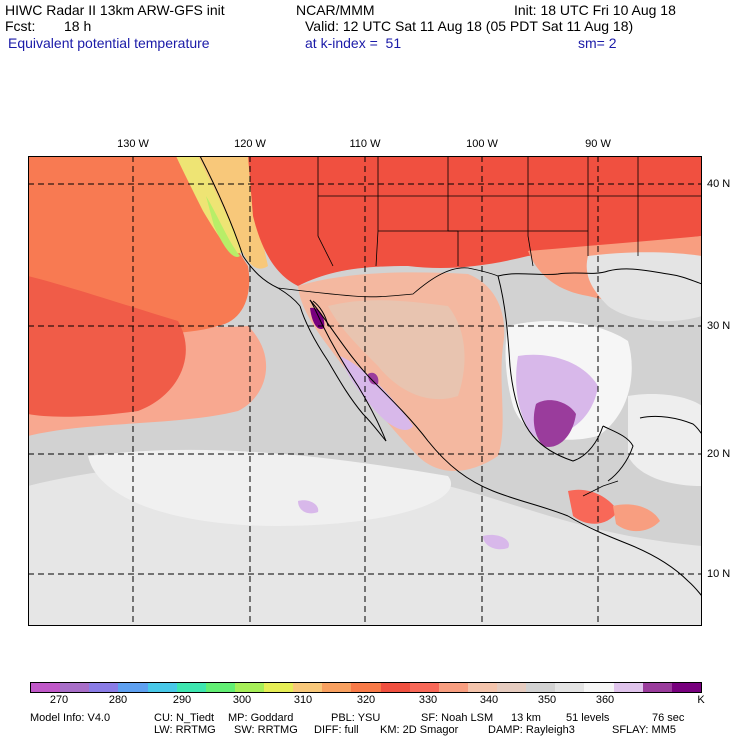  Describe the element at coordinates (554, 423) in the screenshot. I see `gulf-purple-core` at that location.